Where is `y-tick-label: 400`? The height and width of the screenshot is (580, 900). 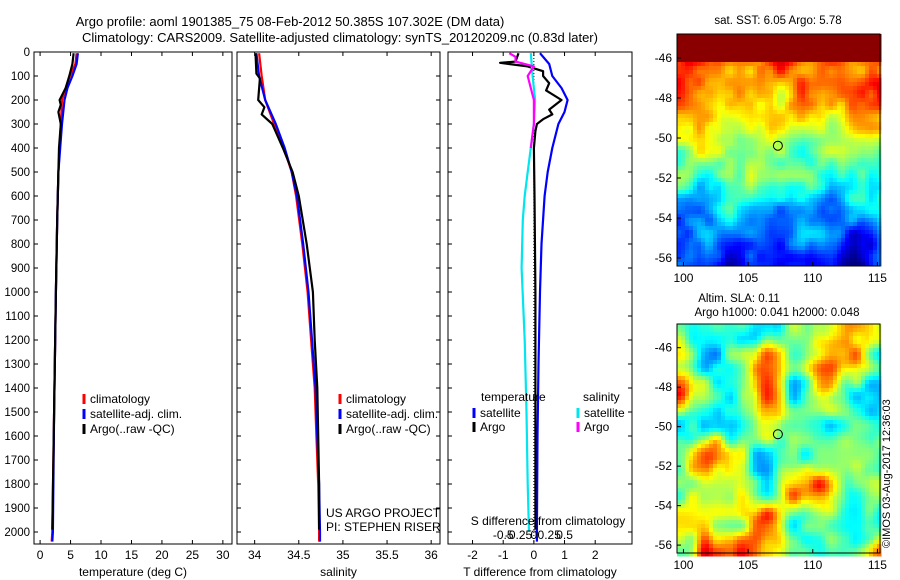 y-tick-label: 400 is located at coordinates (20, 149).